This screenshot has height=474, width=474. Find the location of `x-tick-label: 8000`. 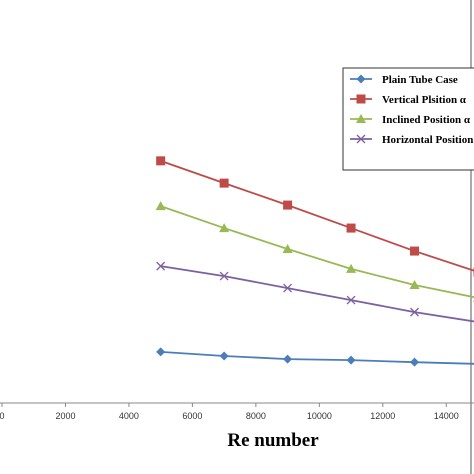

x-tick-label: 8000 is located at coordinates (256, 416).